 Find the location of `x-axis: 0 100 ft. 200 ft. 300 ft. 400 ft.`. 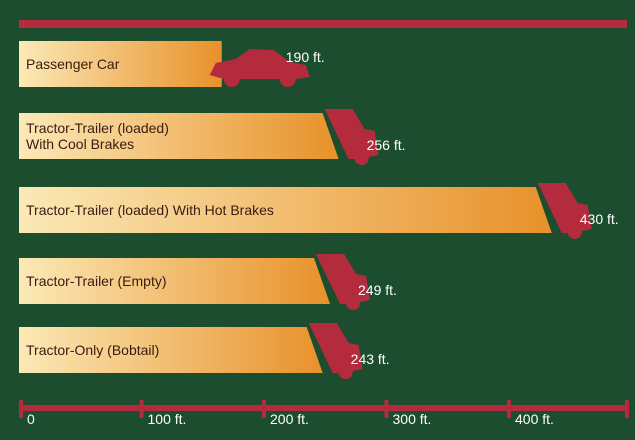

x-axis: 0 100 ft. 200 ft. 300 ft. 400 ft. is located at coordinates (324, 413).